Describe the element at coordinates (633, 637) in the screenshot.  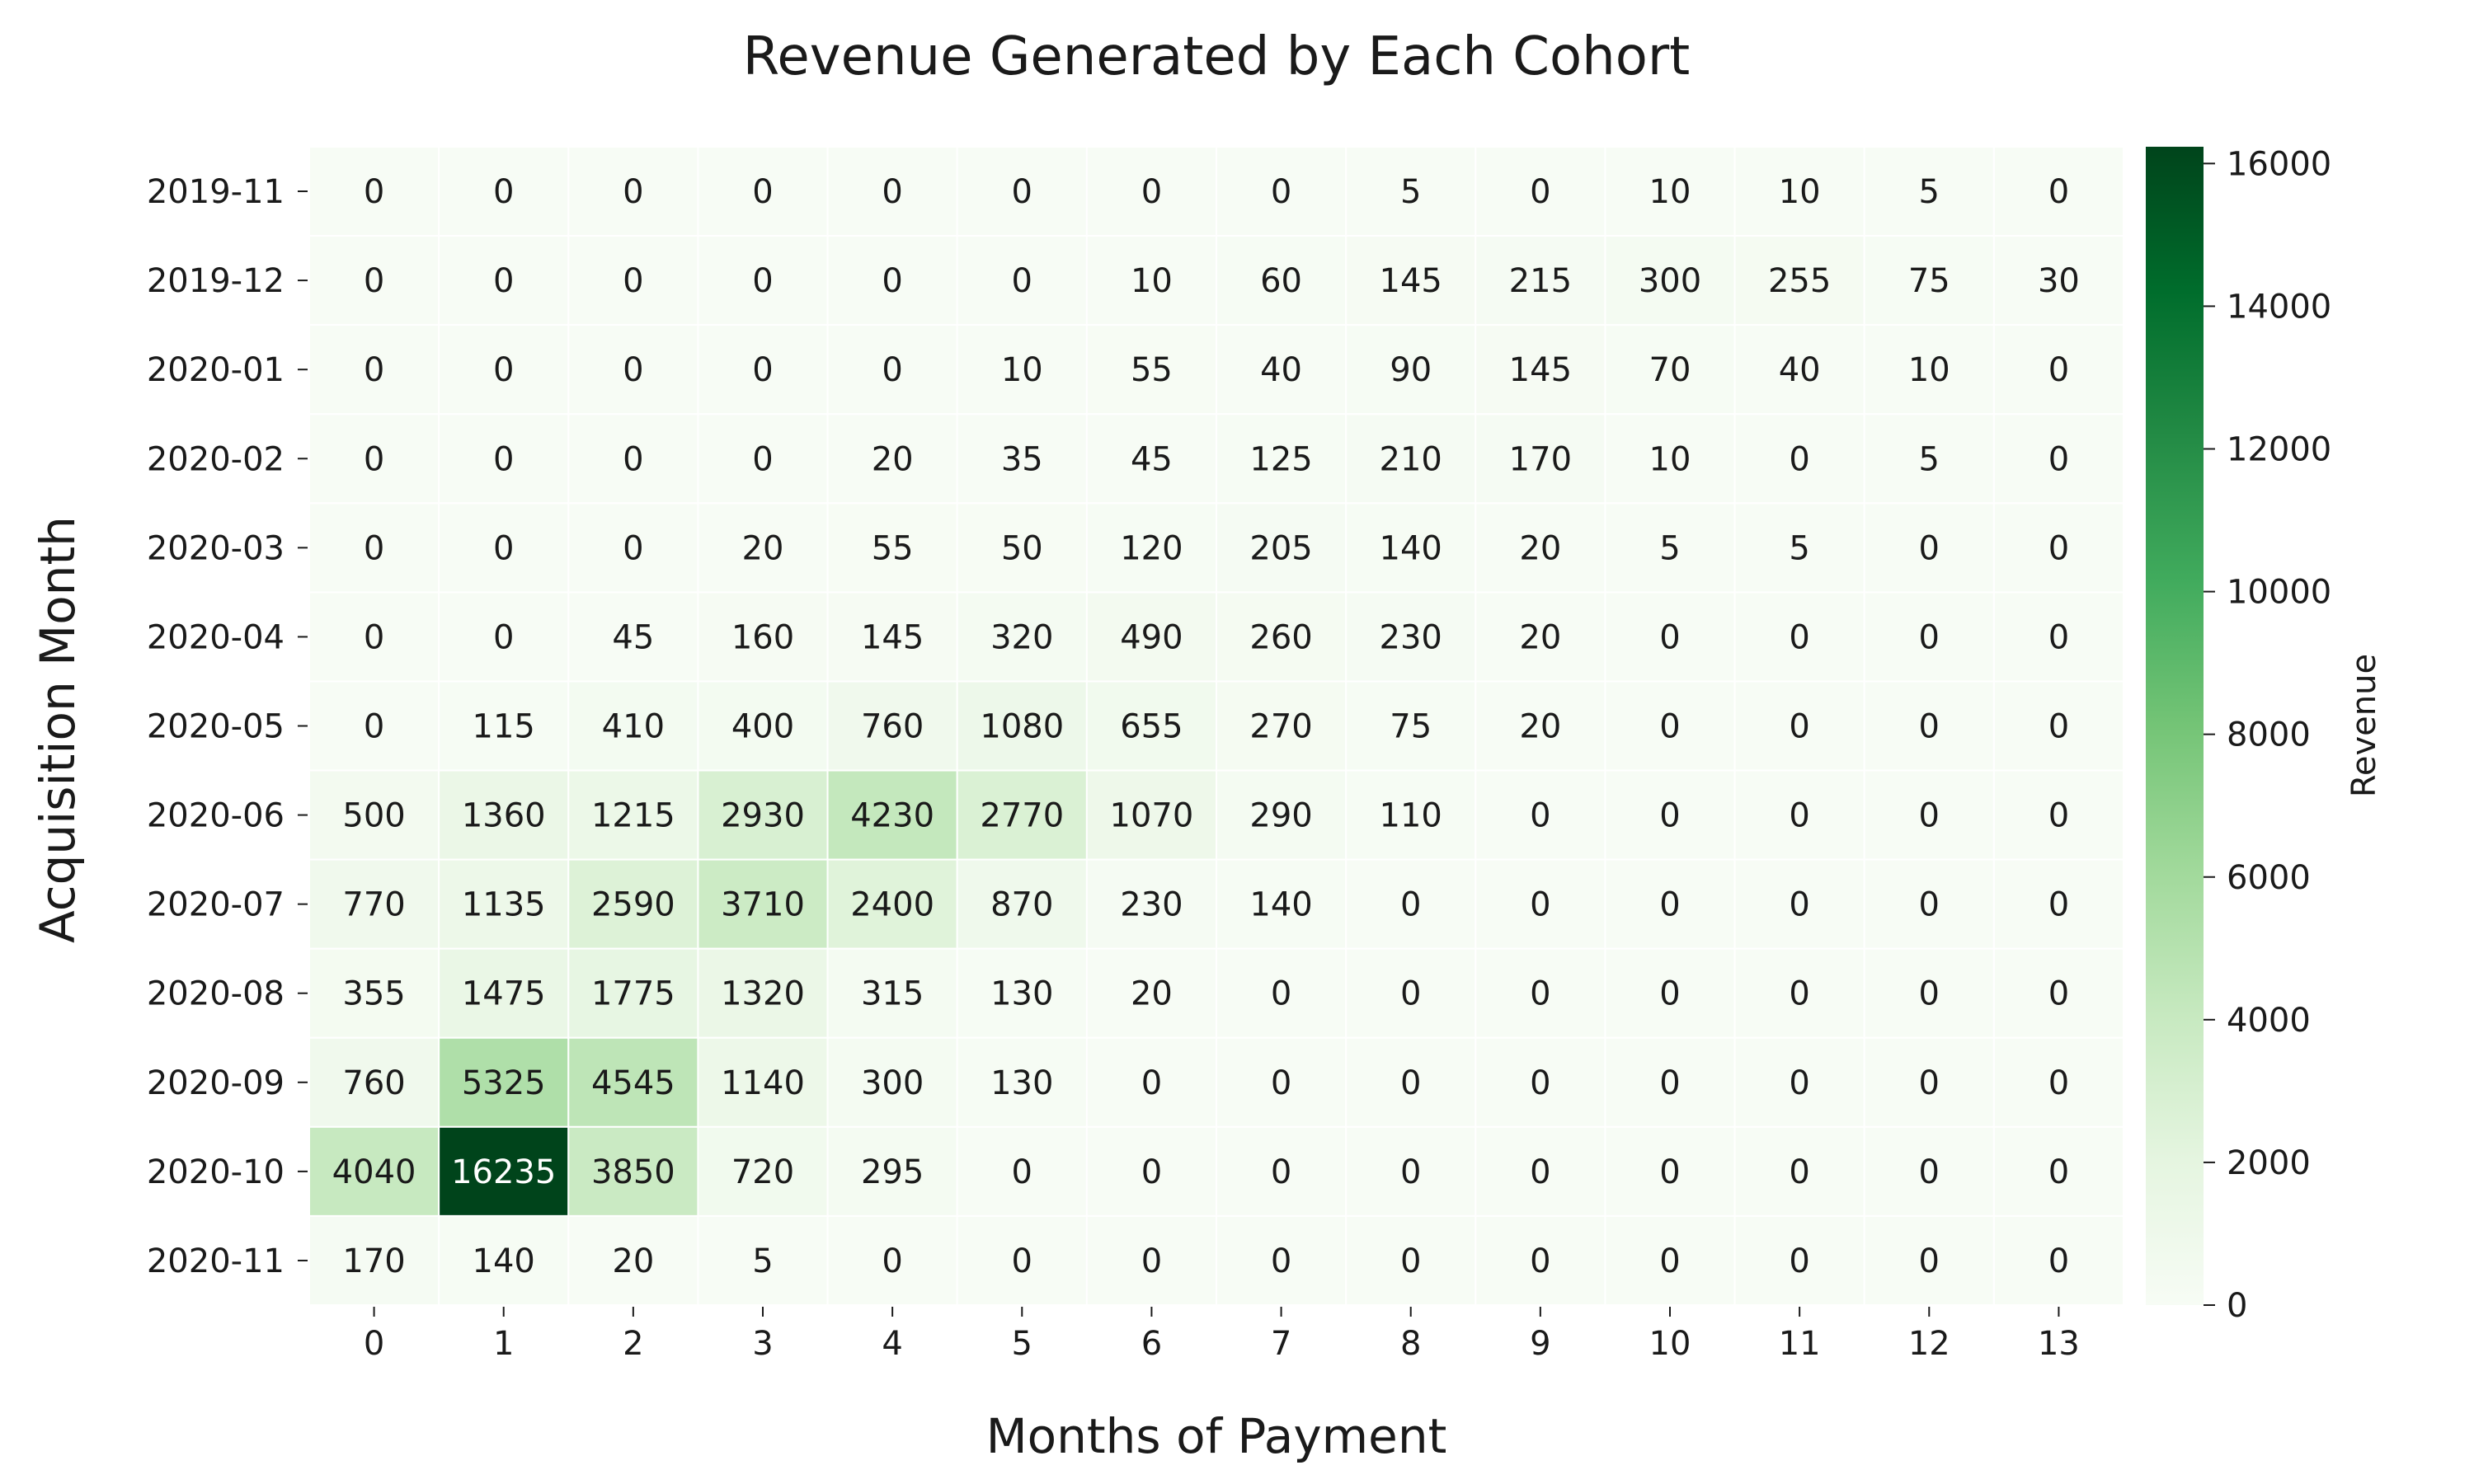
I see `cell-value-label: 45` at that location.